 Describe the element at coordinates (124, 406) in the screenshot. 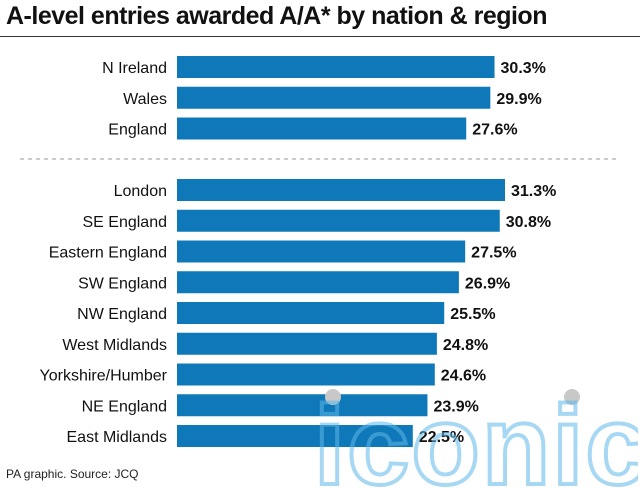

I see `category-label: NE England` at that location.